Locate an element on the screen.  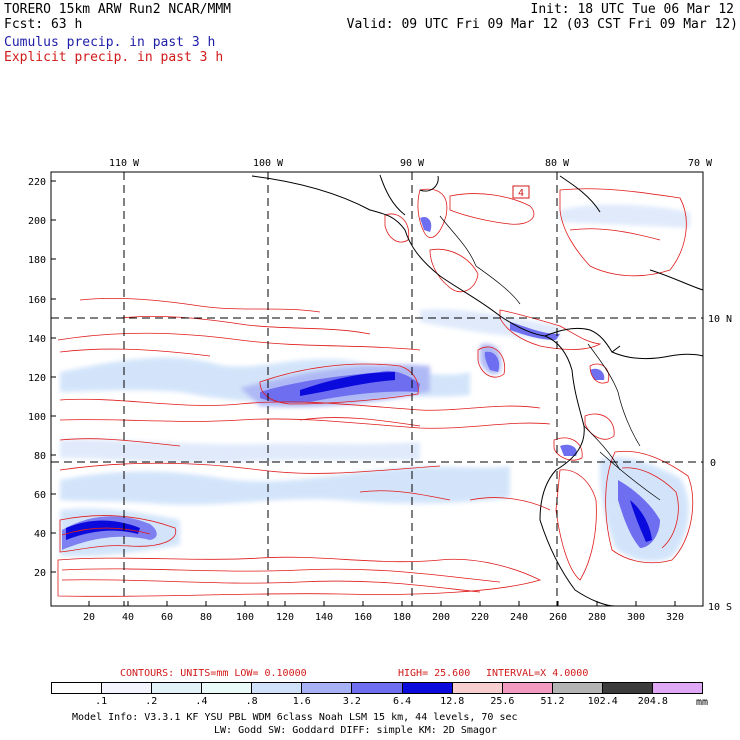
colorbar-unit: mm is located at coordinates (702, 702).